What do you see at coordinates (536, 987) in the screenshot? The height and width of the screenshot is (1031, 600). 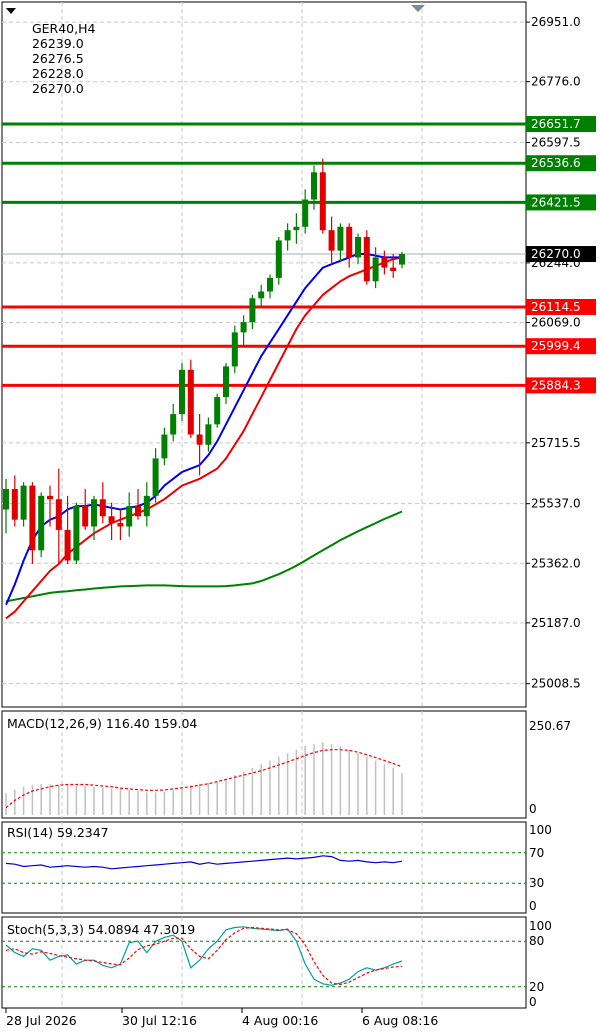 I see `stoch-axis-label: 20` at bounding box center [536, 987].